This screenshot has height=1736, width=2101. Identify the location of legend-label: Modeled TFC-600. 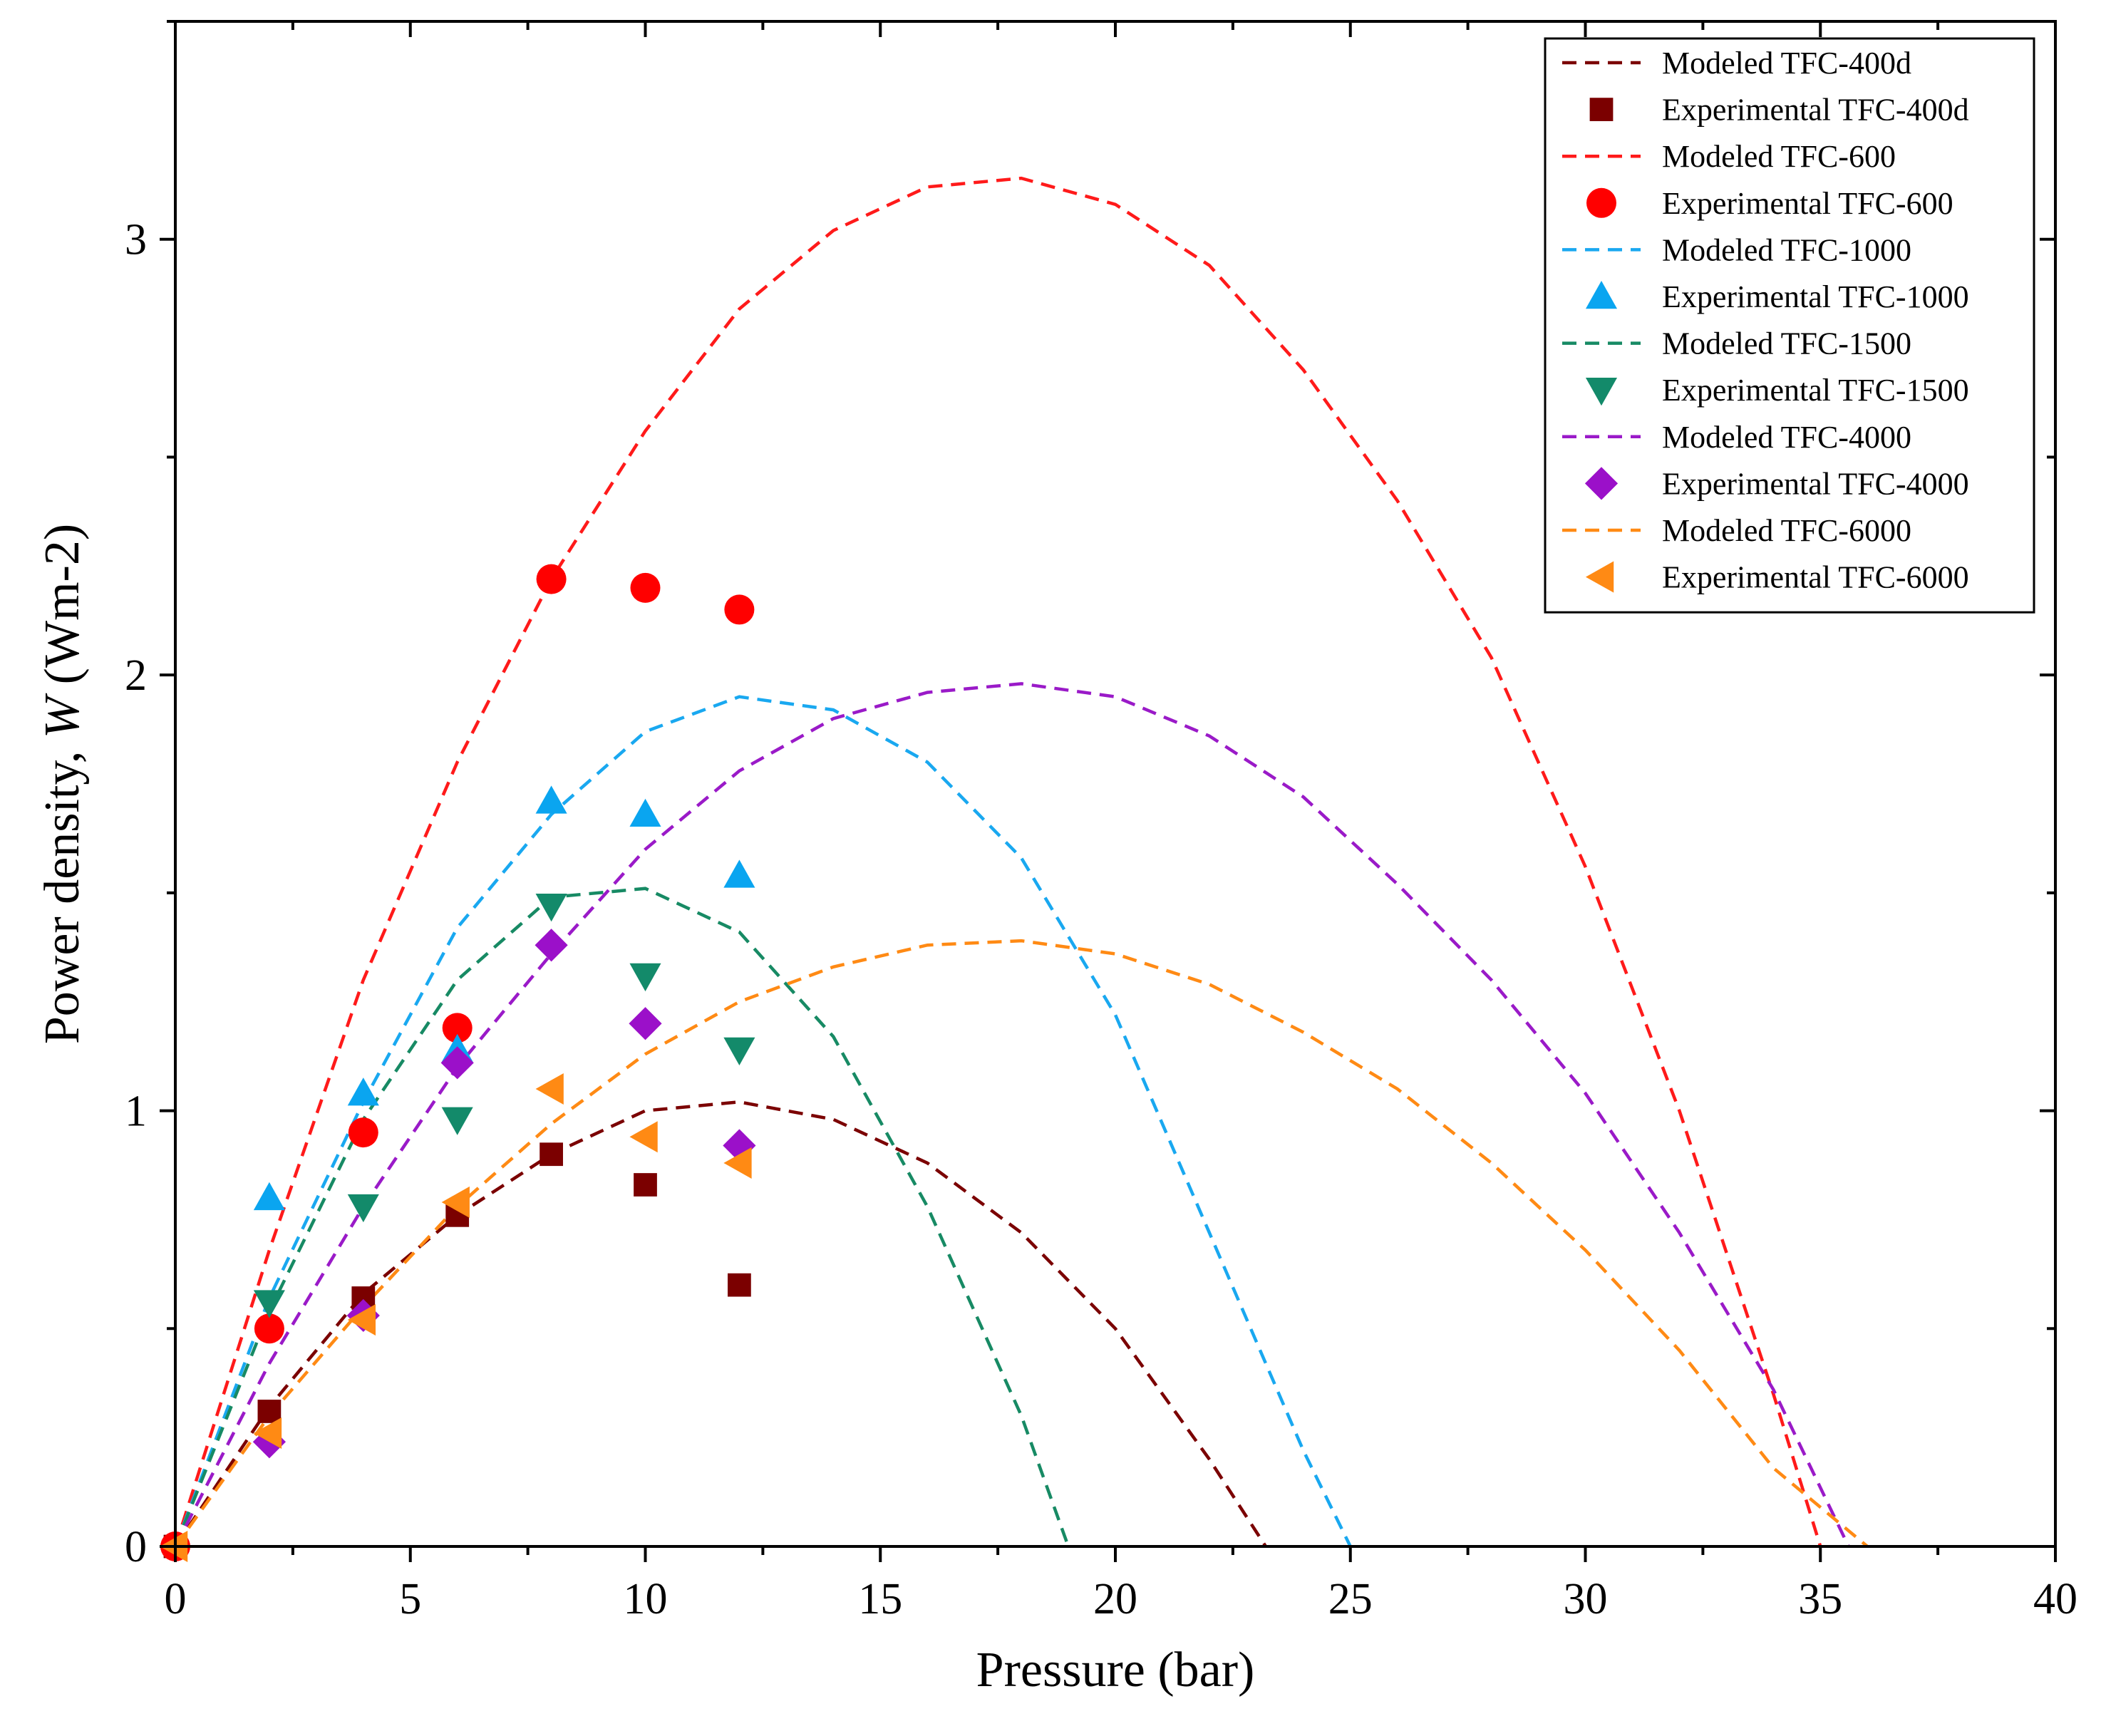
(1779, 157).